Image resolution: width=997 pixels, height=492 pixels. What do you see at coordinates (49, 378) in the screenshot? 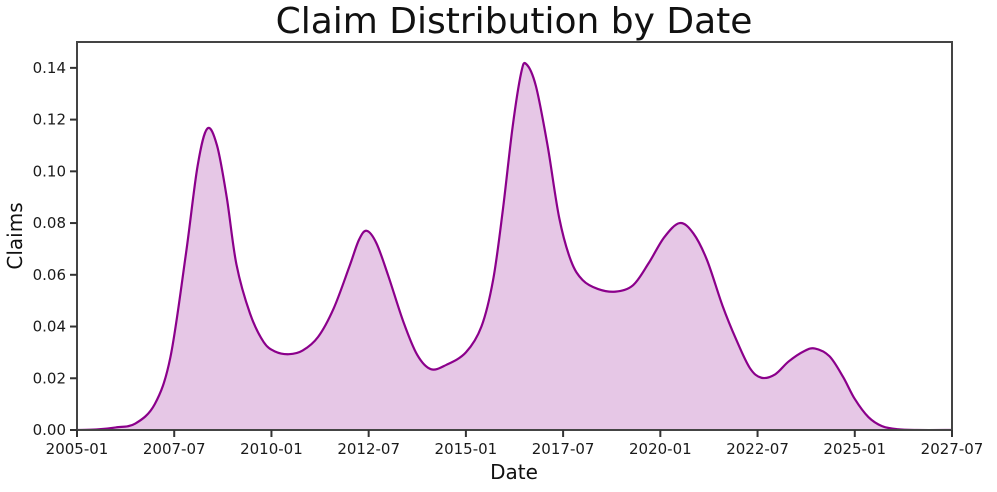
I see `y-tick-label: 0.02` at bounding box center [49, 378].